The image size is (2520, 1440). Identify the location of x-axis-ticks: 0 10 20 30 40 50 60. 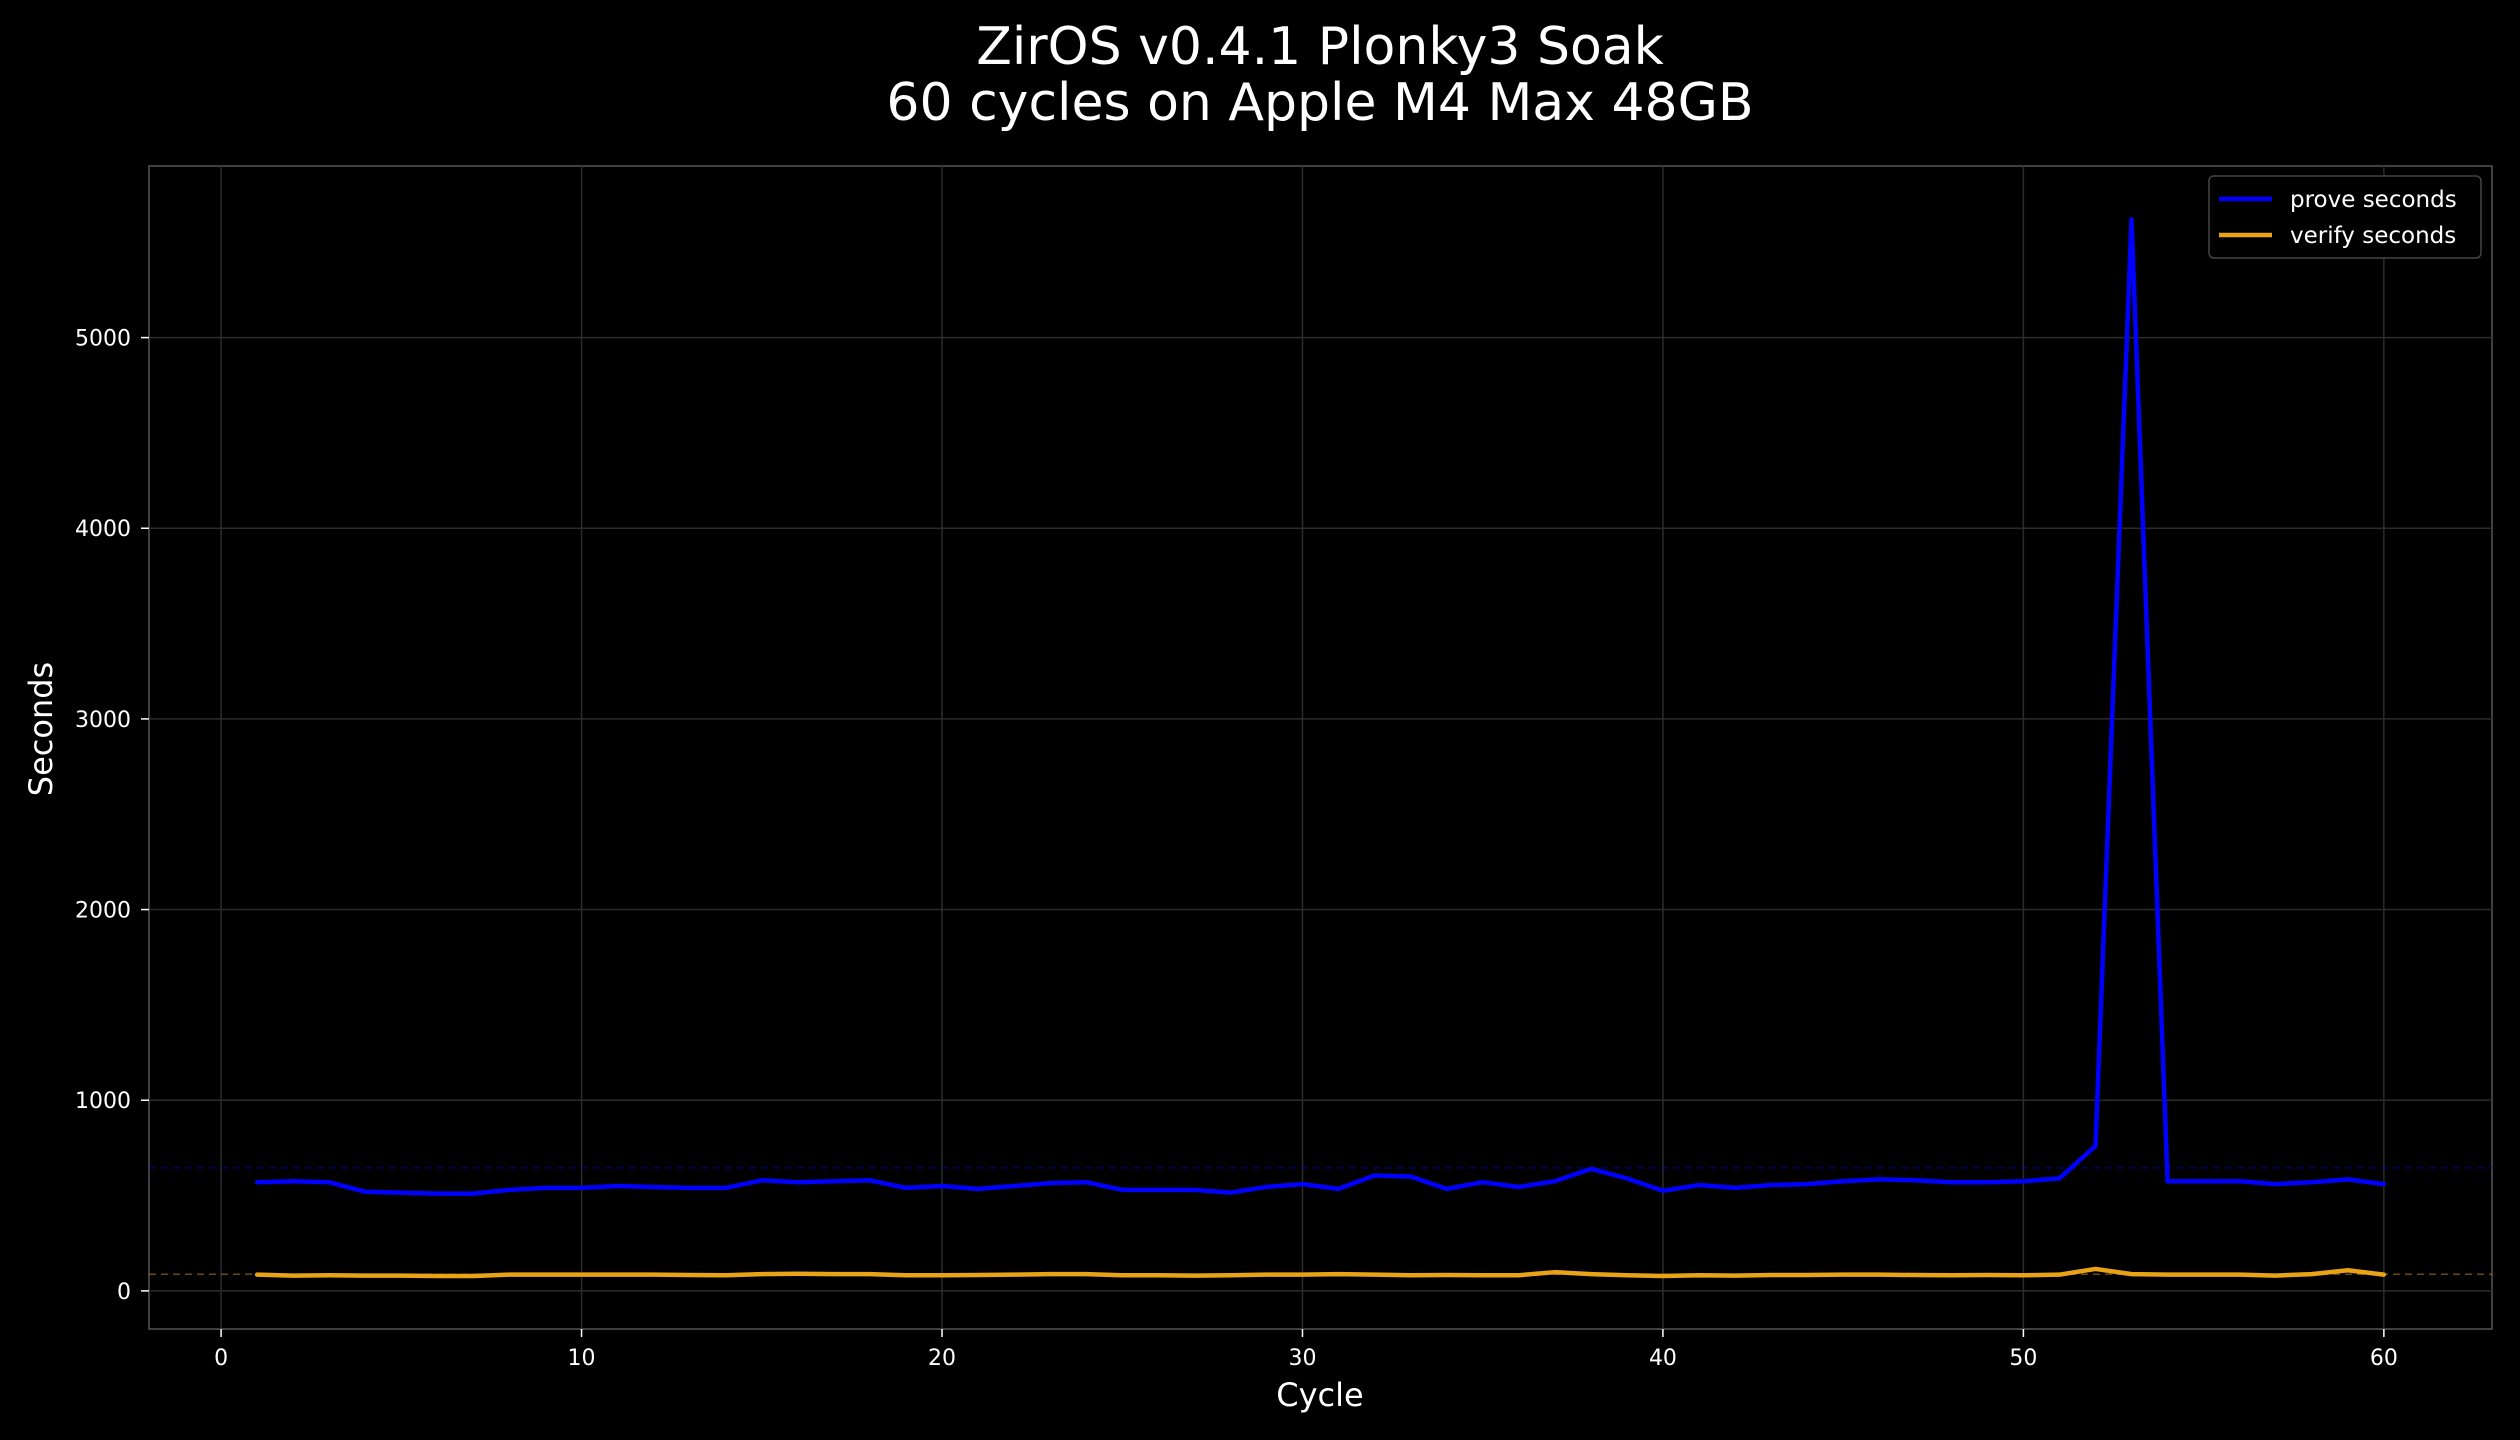
(1306, 1350).